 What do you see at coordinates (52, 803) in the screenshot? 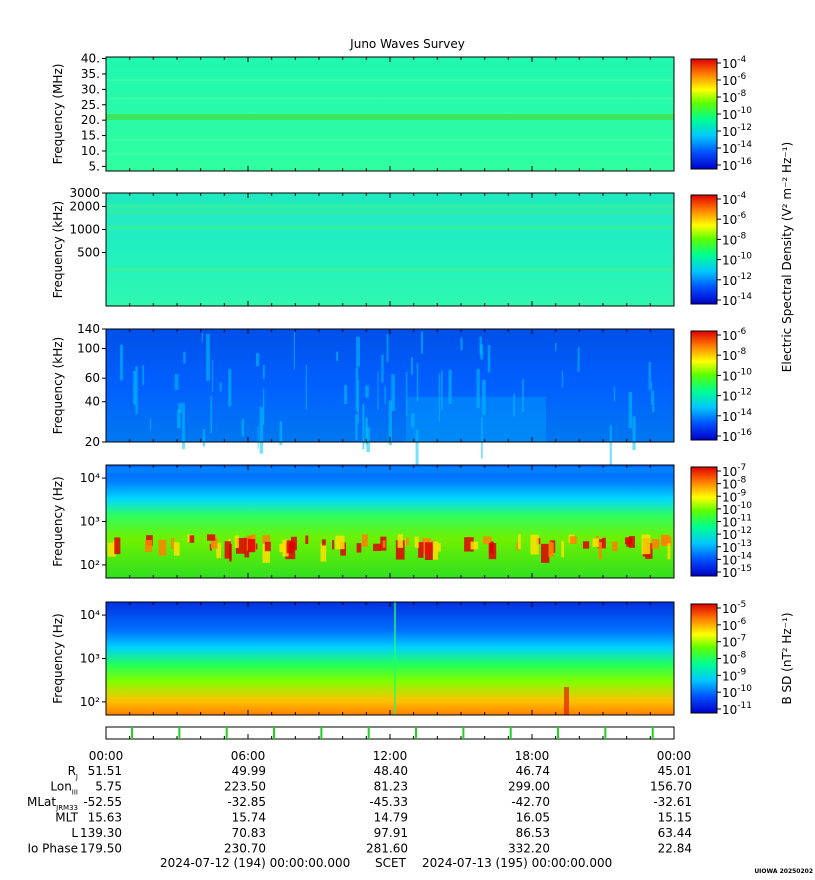
I see `ephemeris-label: MLatJRM33` at bounding box center [52, 803].